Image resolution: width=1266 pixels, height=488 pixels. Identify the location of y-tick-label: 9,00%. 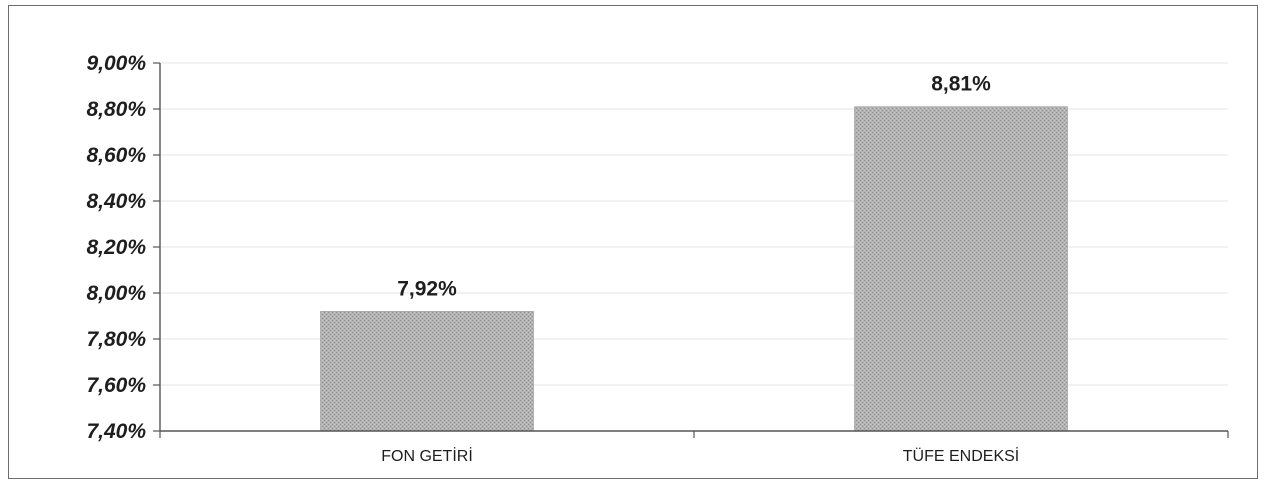
(116, 63).